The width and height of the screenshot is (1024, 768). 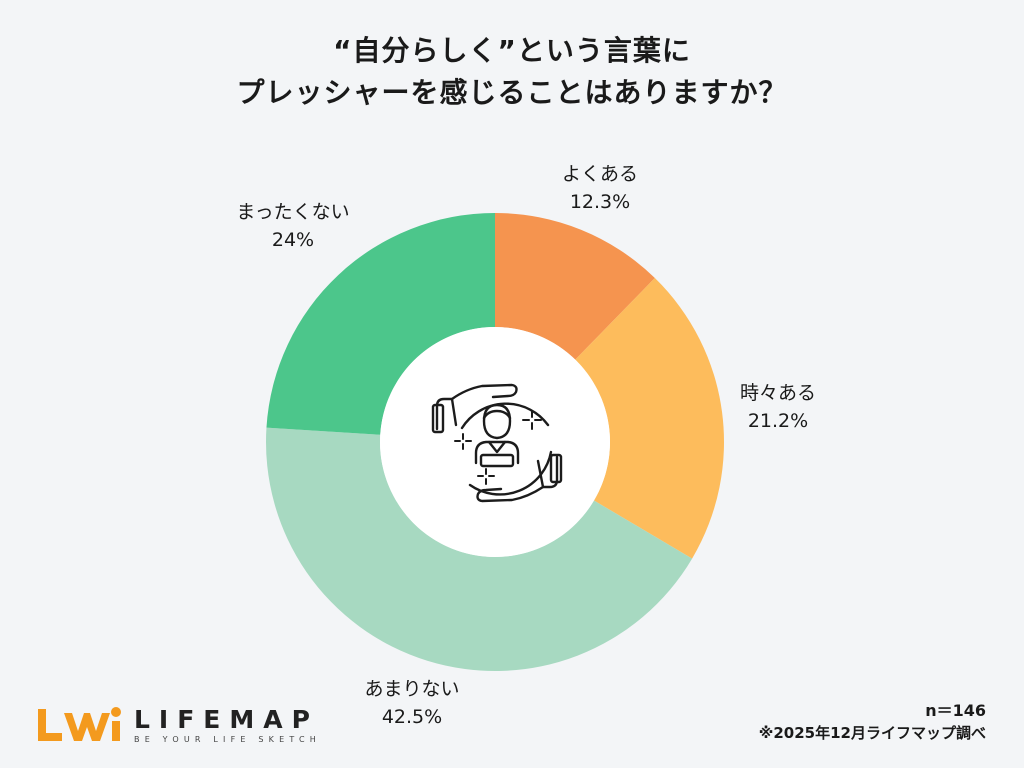 I want to click on source-note: ※2025年12月ライフマップ調べ, so click(x=872, y=733).